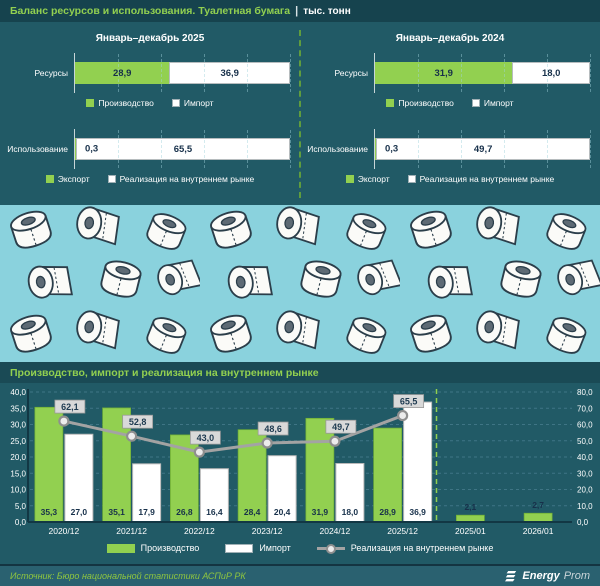 The height and width of the screenshot is (586, 600). I want to click on line-value-label: 52,8, so click(138, 422).